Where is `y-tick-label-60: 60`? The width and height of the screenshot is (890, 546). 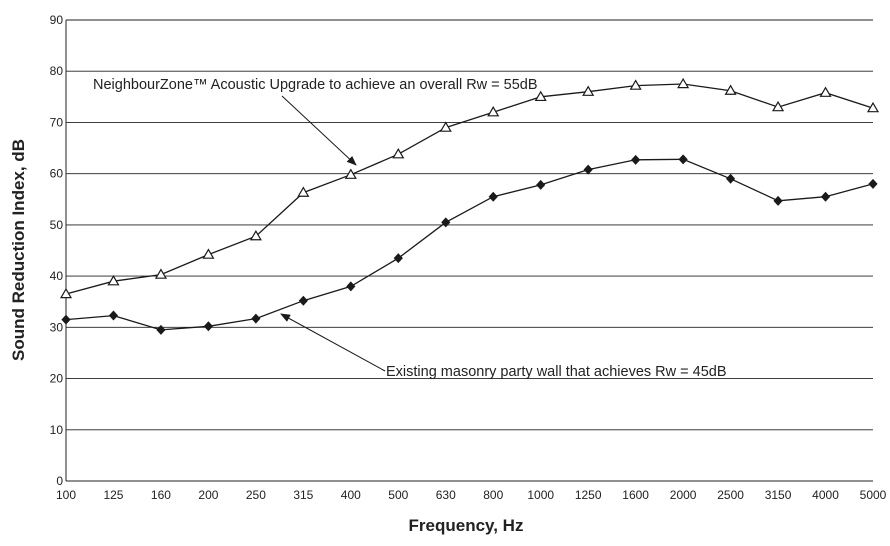
y-tick-label-60: 60 is located at coordinates (57, 174).